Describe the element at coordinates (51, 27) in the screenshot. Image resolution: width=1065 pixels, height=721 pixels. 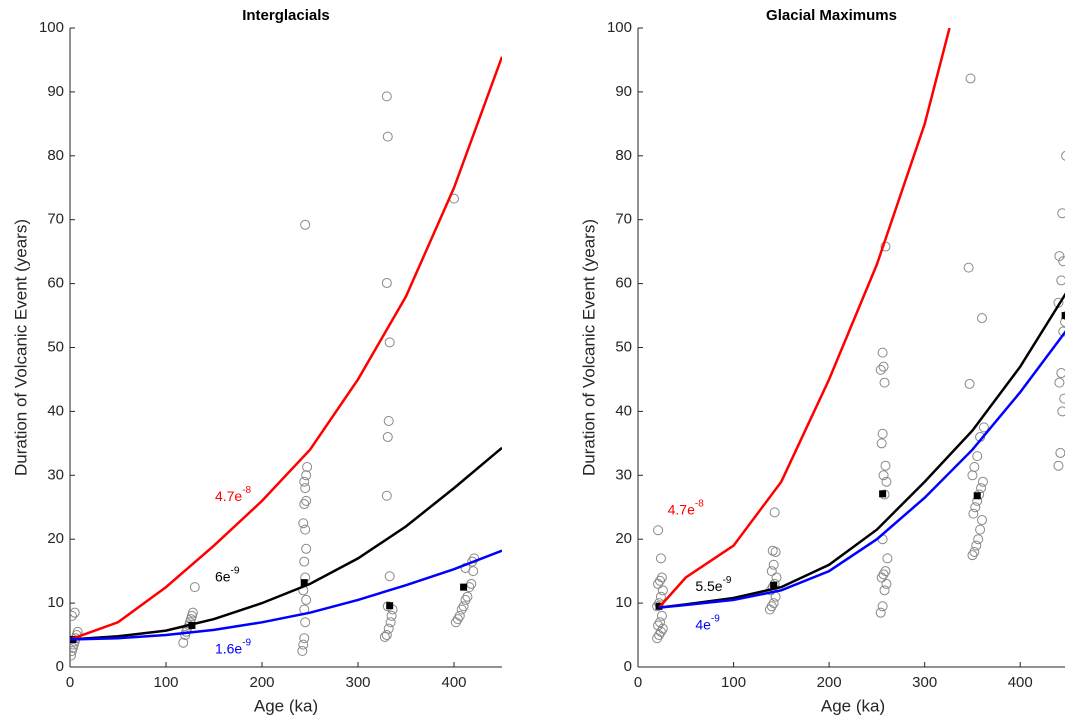
I see `y-tick-label: 100` at that location.